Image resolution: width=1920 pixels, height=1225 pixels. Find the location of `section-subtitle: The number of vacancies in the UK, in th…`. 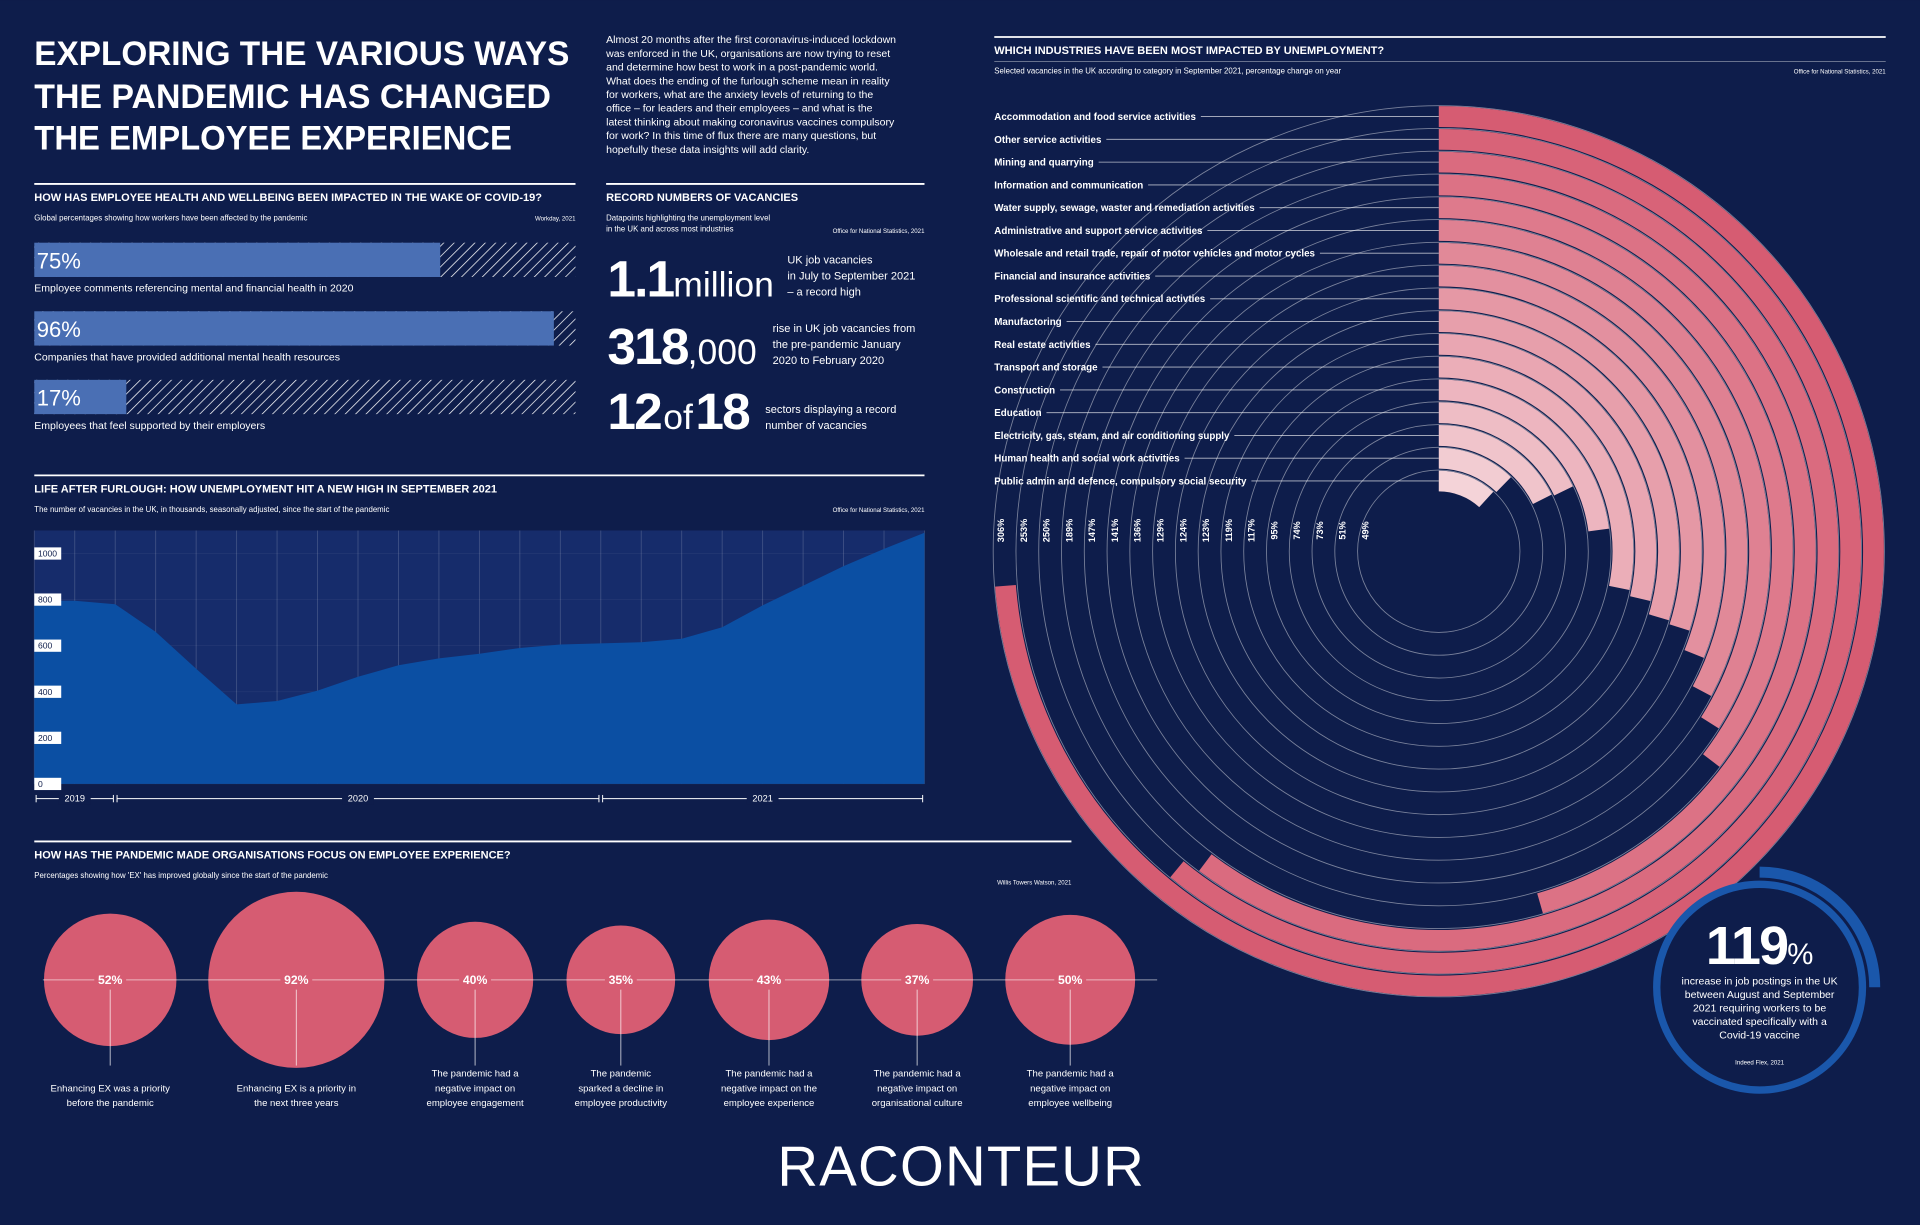

section-subtitle: The number of vacancies in the UK, in th… is located at coordinates (211, 509).